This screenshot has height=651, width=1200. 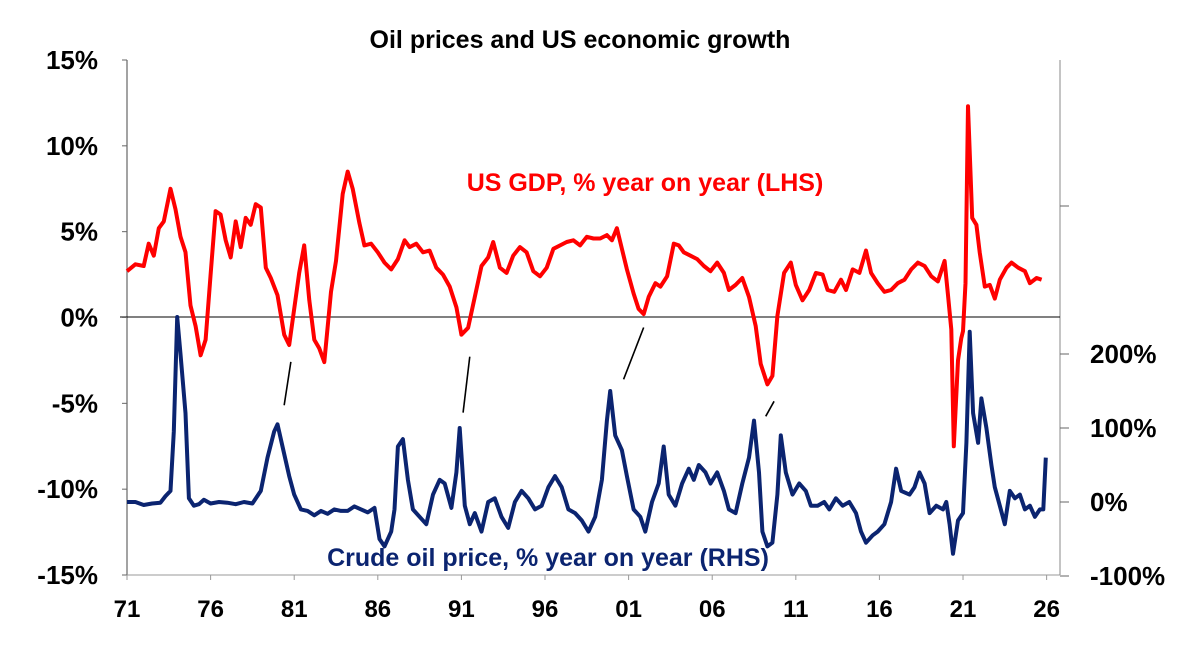 What do you see at coordinates (210, 609) in the screenshot?
I see `x-tick-label: 76` at bounding box center [210, 609].